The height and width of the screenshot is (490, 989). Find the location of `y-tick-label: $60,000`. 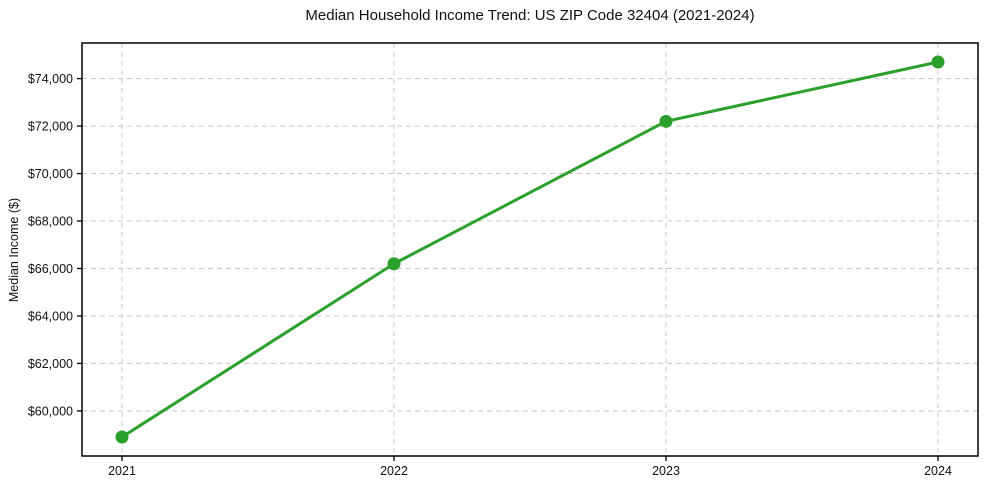

y-tick-label: $60,000 is located at coordinates (50, 411).